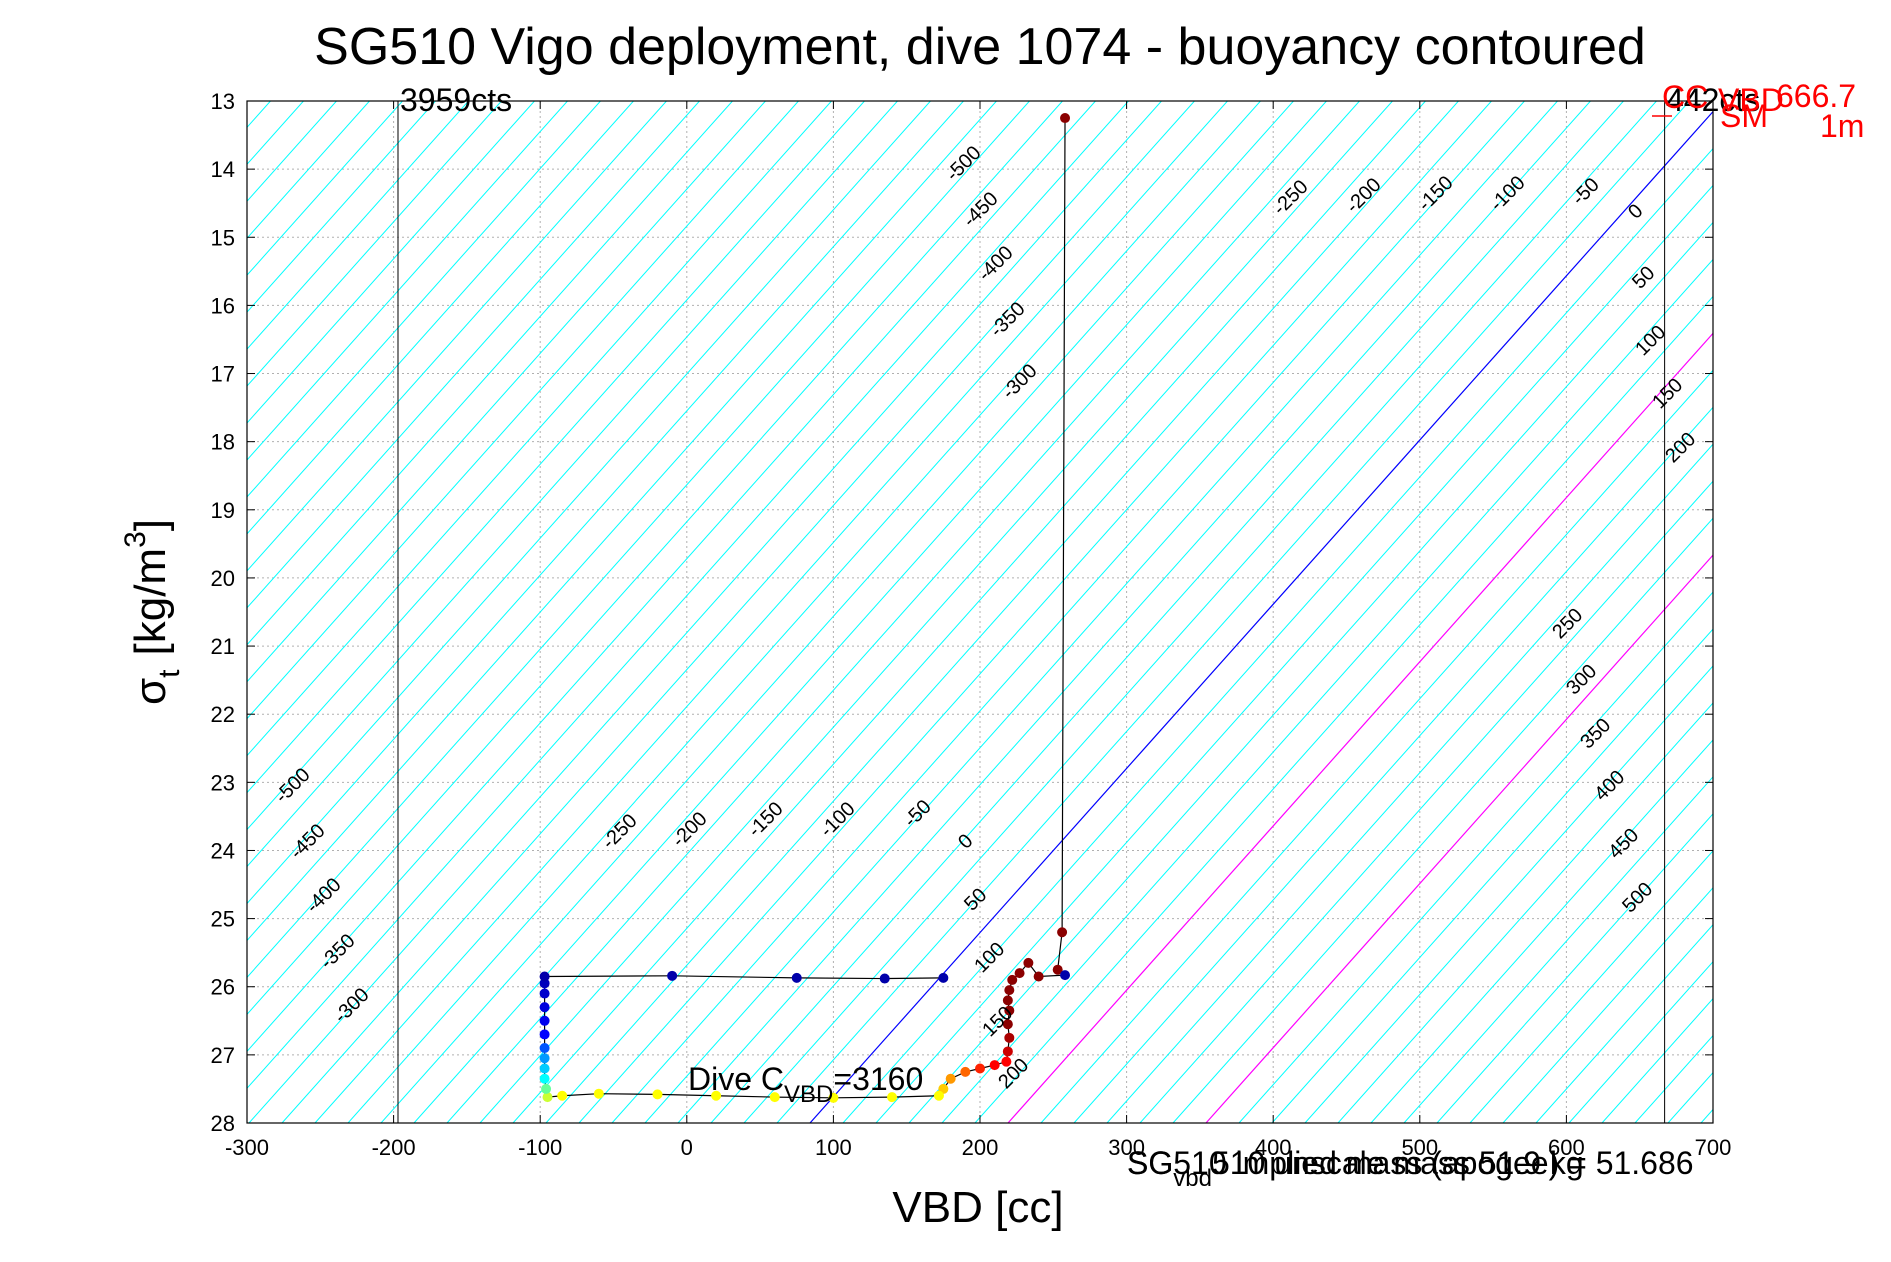 This screenshot has width=1891, height=1262. What do you see at coordinates (687, 1147) in the screenshot?
I see `x-tick-label: 0` at bounding box center [687, 1147].